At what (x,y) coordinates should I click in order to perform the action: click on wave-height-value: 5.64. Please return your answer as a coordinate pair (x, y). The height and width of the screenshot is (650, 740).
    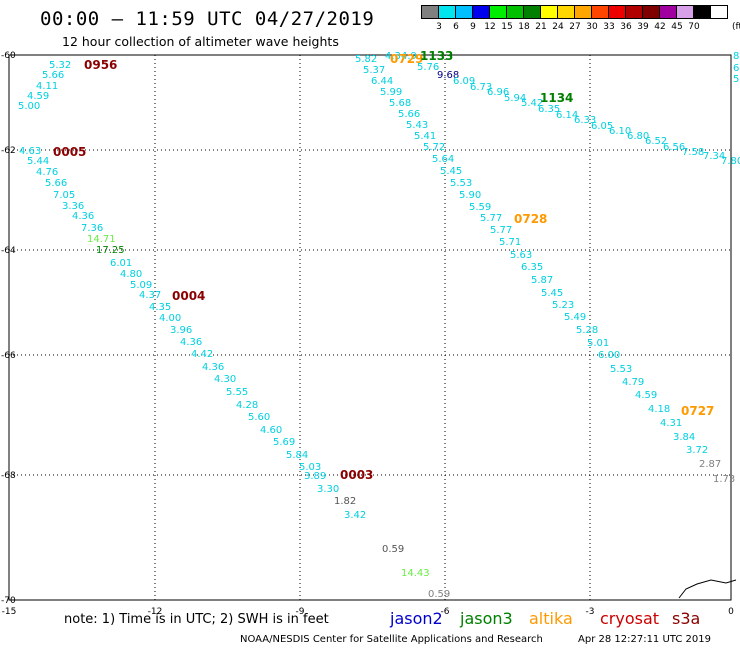
    Looking at the image, I should click on (443, 159).